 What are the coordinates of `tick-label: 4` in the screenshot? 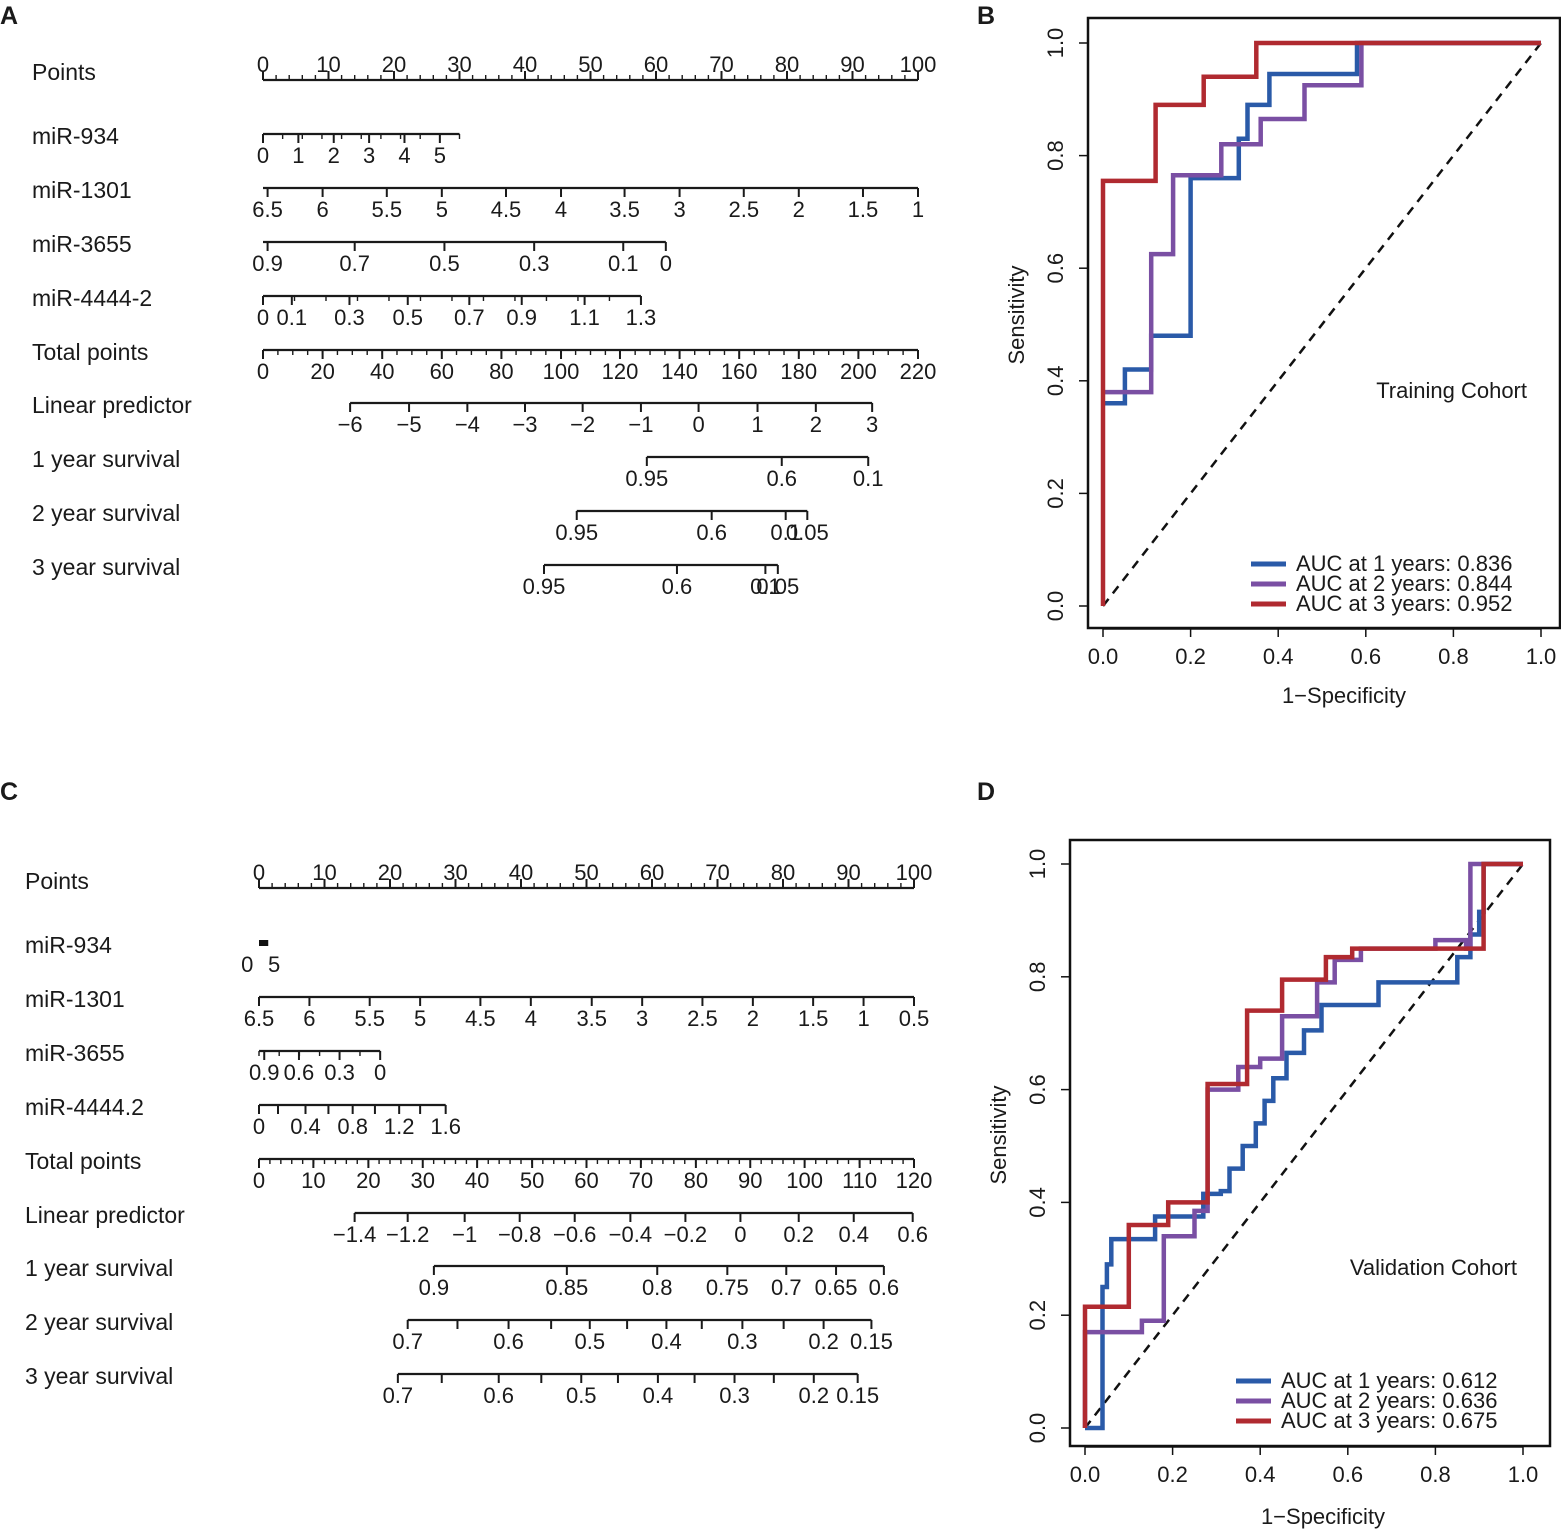 It's located at (531, 1018).